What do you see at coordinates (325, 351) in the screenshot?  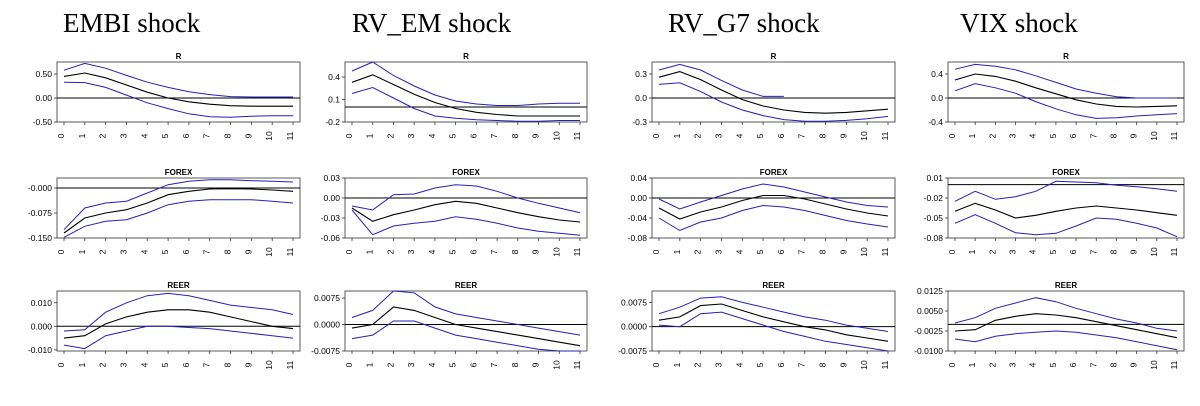 I see `y-tick-label: -0.0075` at bounding box center [325, 351].